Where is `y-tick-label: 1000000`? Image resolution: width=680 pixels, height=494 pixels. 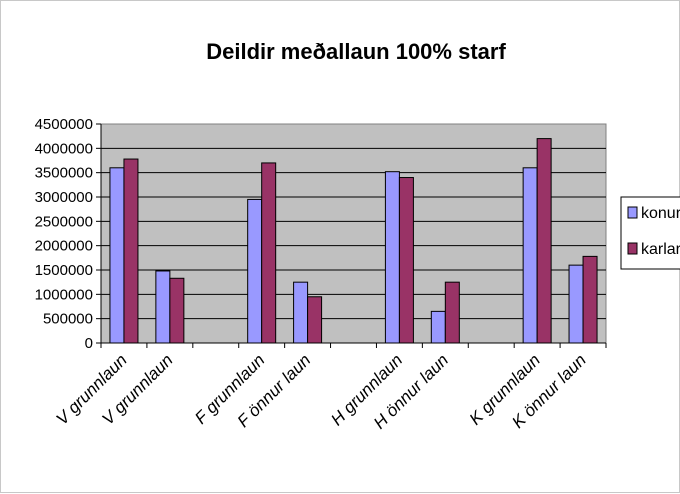
y-tick-label: 1000000 is located at coordinates (64, 294).